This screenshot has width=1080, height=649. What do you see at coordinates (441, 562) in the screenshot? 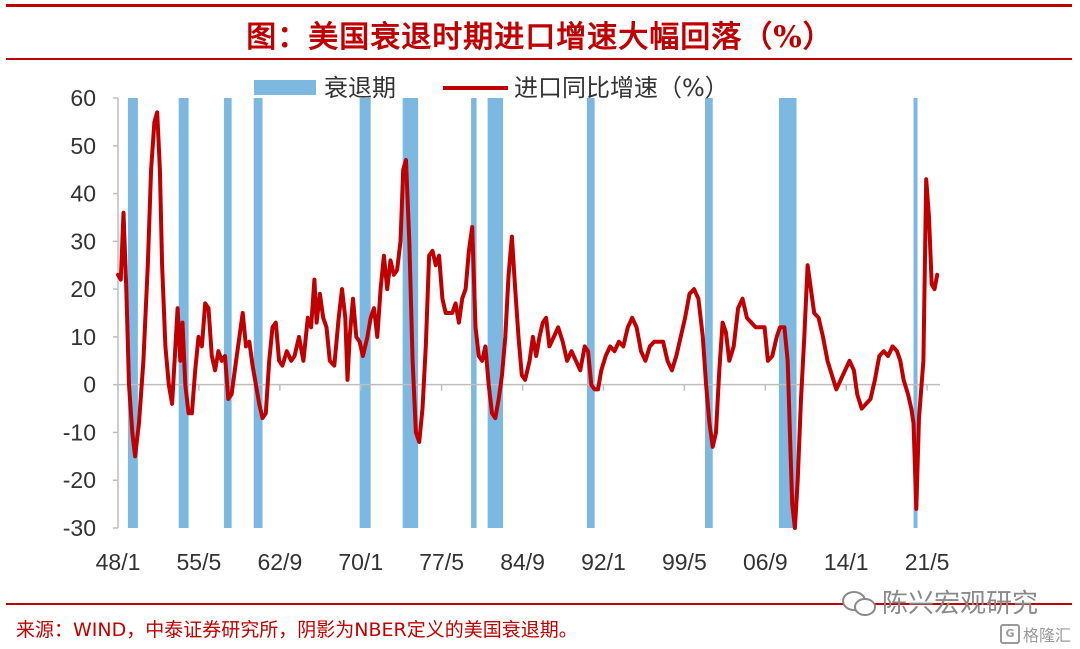
I see `x-tick-label-4: 77/5` at bounding box center [441, 562].